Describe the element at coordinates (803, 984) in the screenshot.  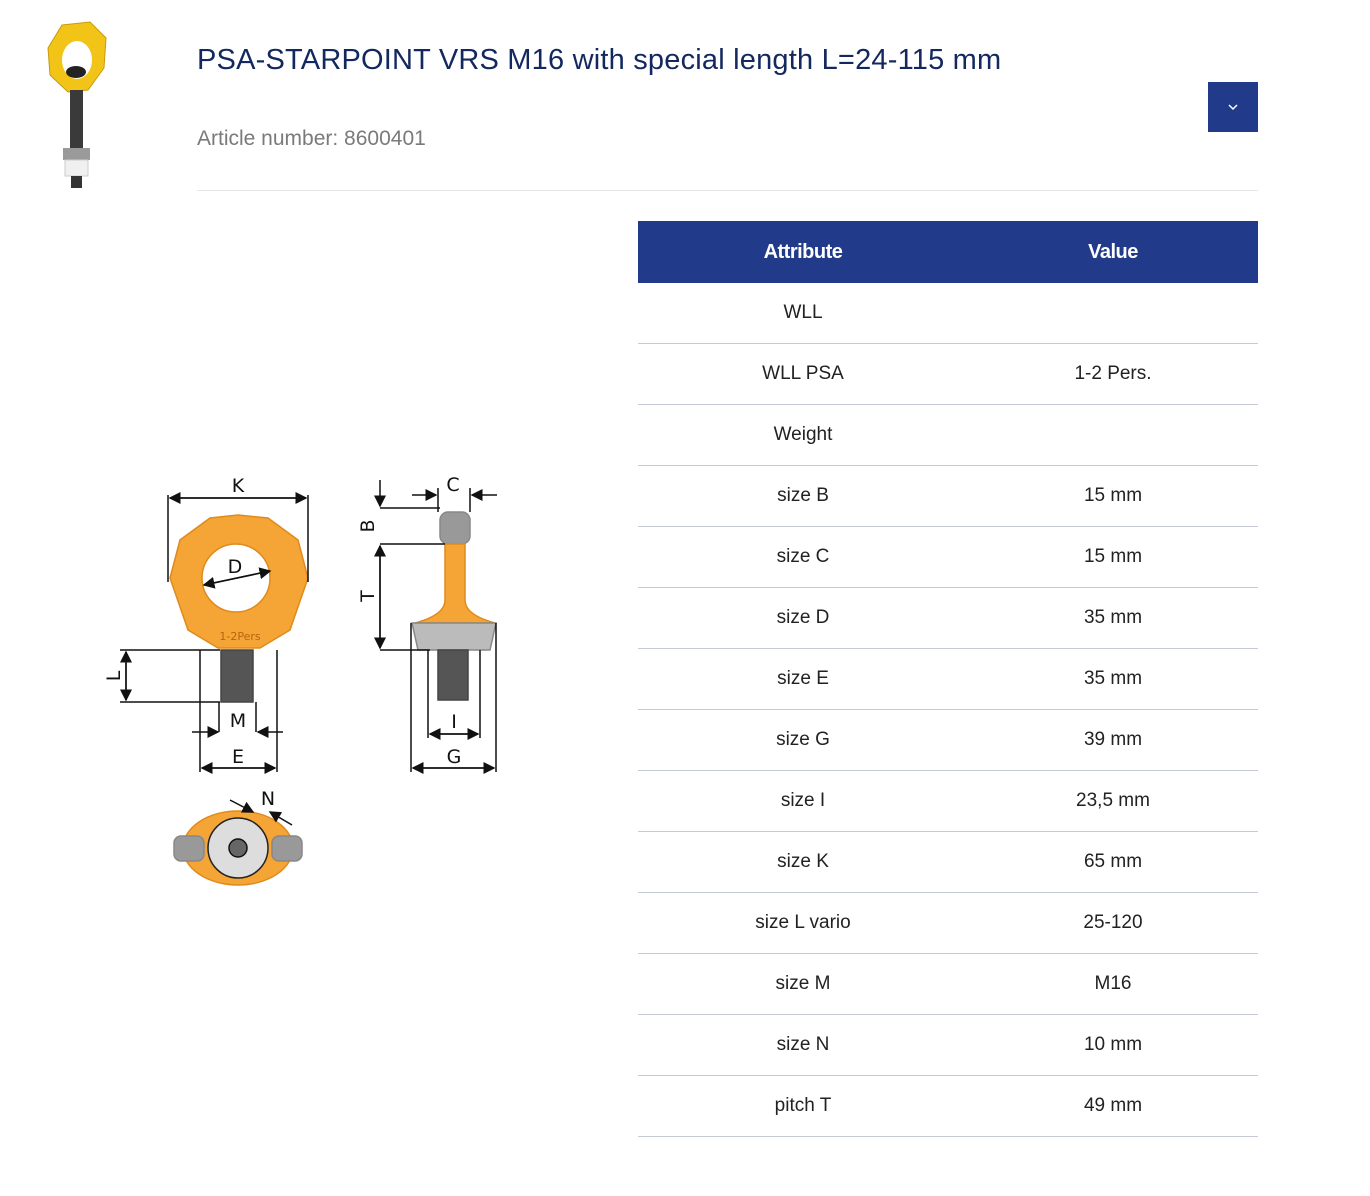
I see `attribute-cell: size M` at that location.